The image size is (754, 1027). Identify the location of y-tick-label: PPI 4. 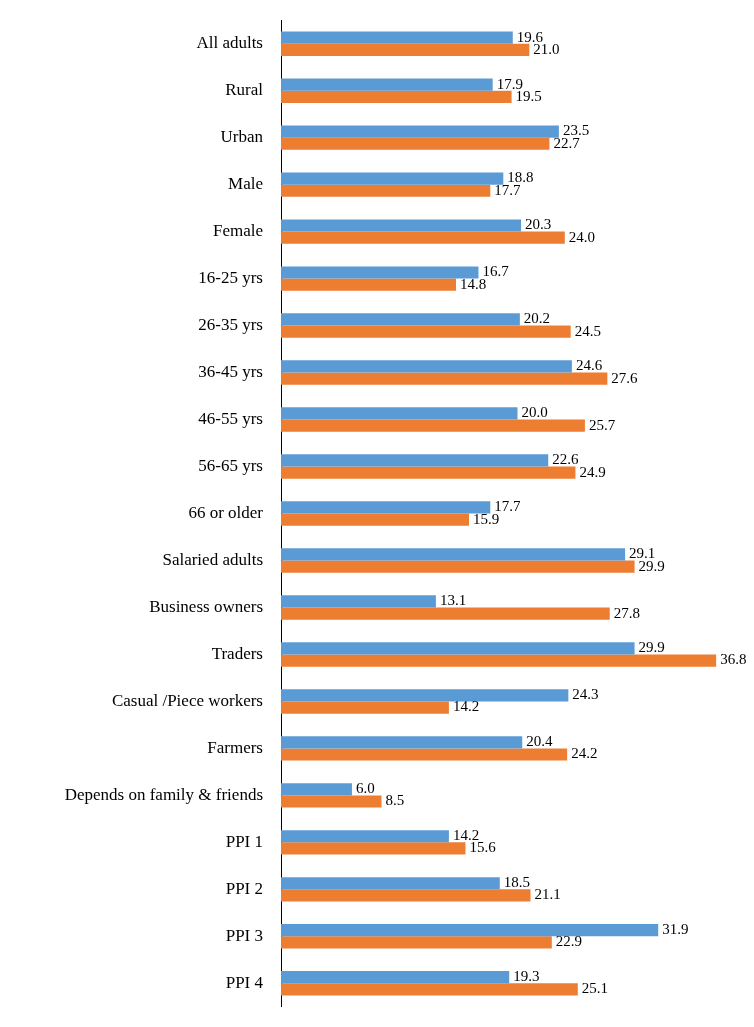
(244, 982).